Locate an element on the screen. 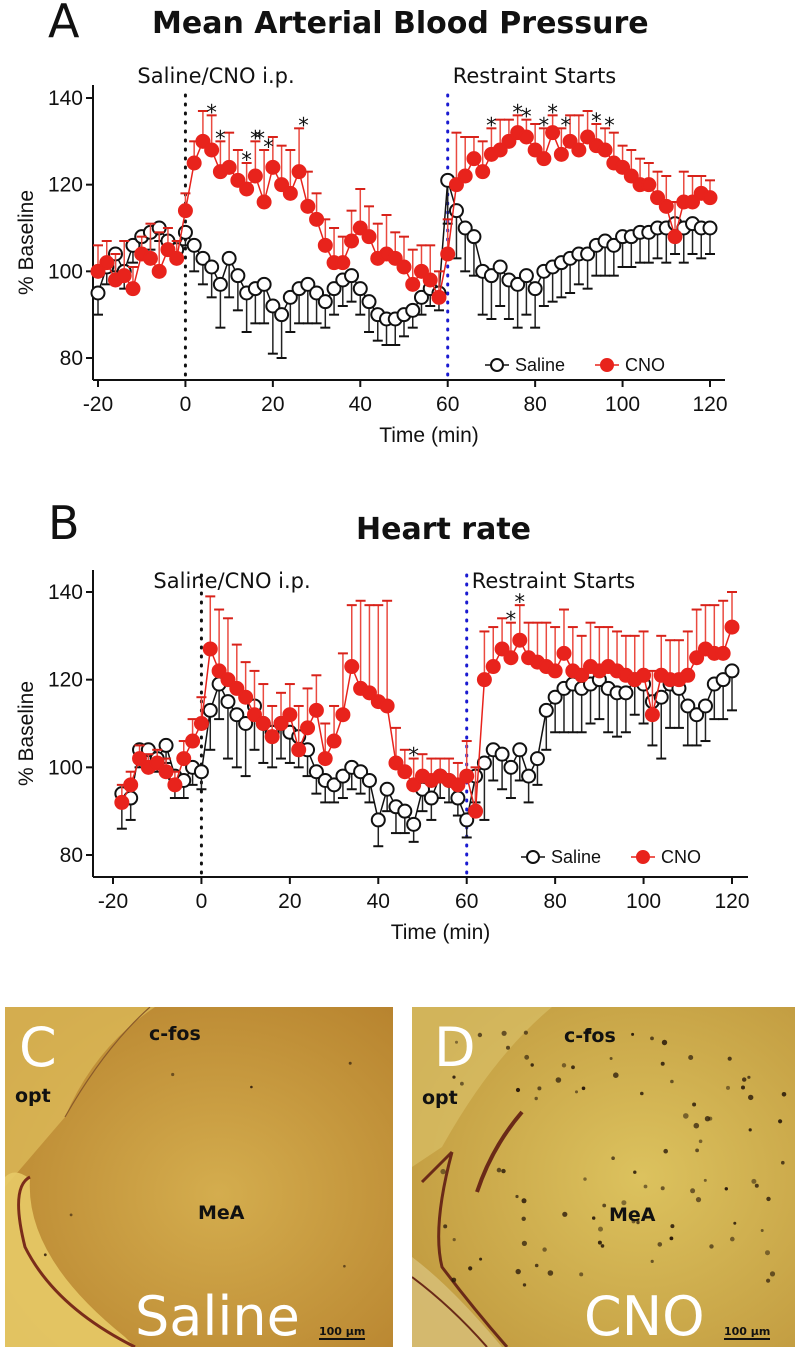  label-cfos-d: c-fos is located at coordinates (590, 1036).